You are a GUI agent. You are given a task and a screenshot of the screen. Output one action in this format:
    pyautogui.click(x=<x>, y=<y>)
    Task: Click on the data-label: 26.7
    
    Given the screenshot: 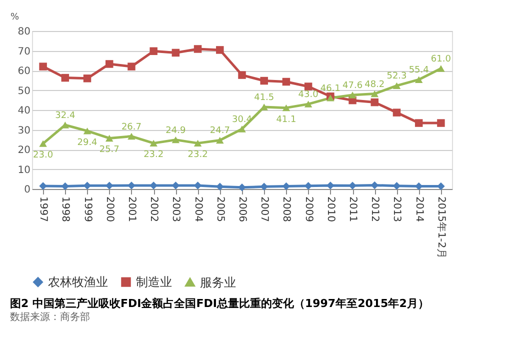 What is the action you would take?
    pyautogui.click(x=131, y=127)
    